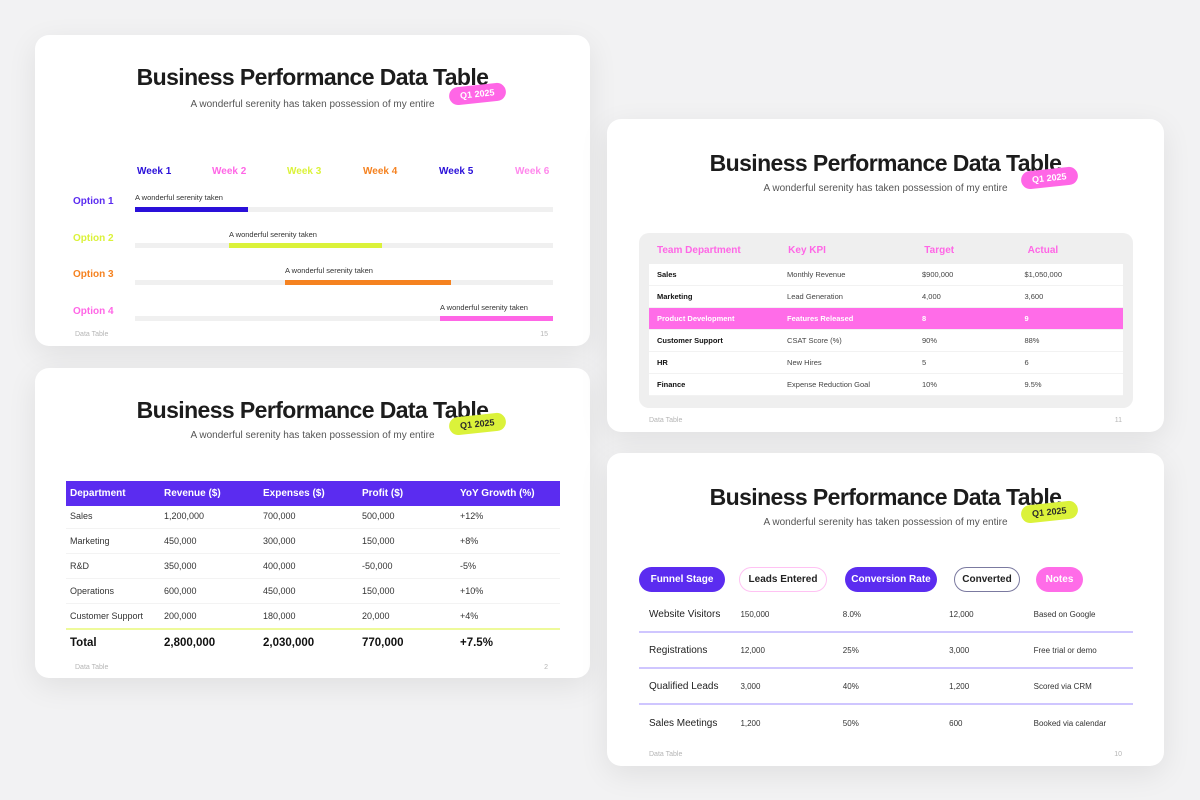  I want to click on table-row: Customer Support CSAT Score (%) 90% 88%, so click(886, 341).